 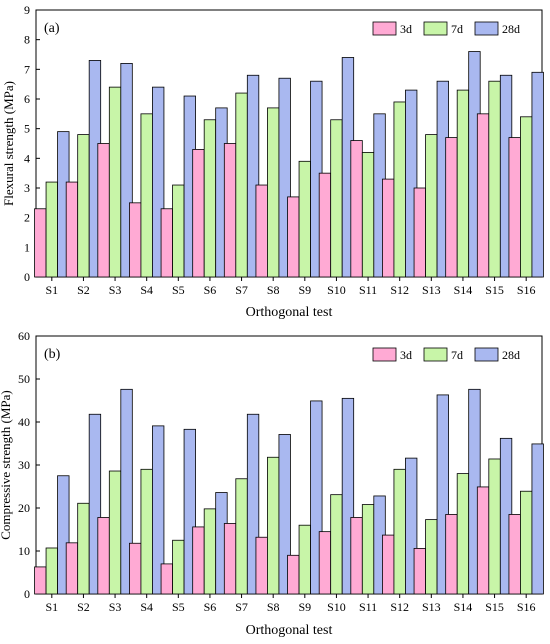 I want to click on bar-3d-S7, so click(x=230, y=559).